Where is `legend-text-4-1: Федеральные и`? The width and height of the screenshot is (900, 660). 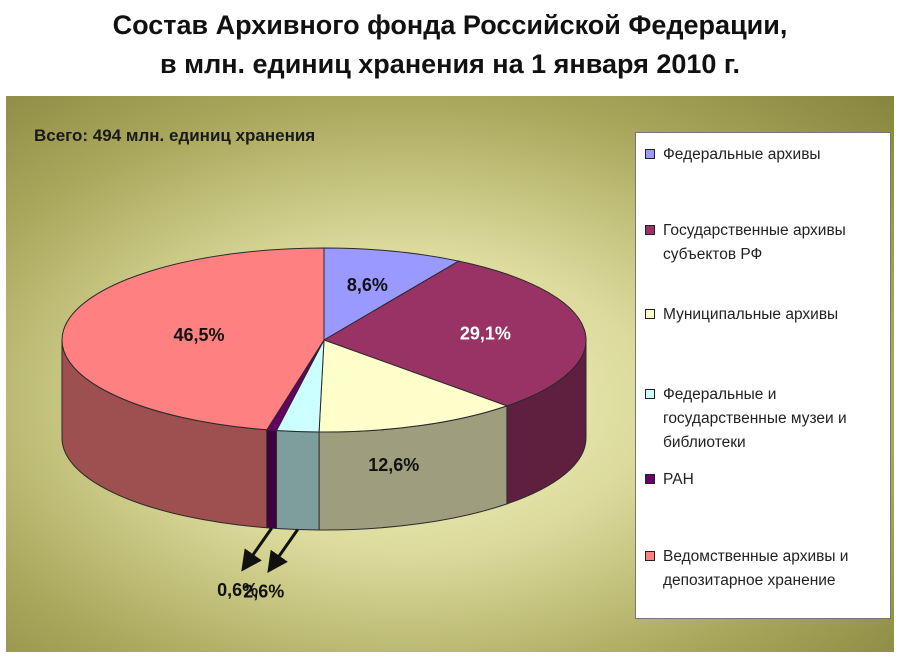
legend-text-4-1: Федеральные и is located at coordinates (720, 394).